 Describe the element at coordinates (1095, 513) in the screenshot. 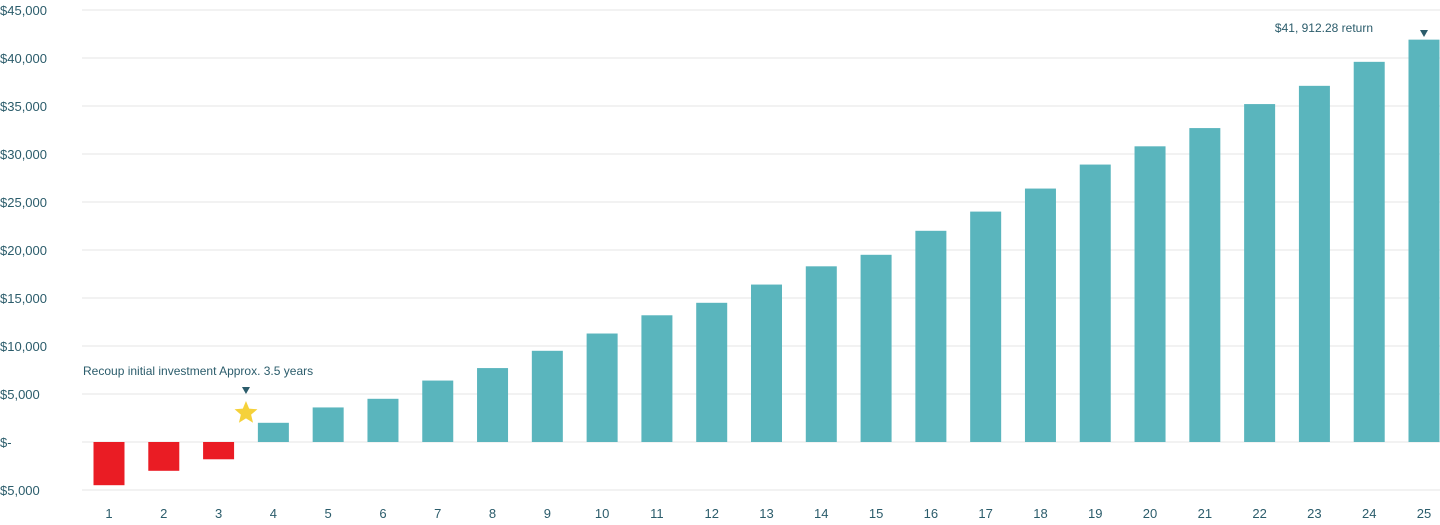

I see `x-tick-label: 19` at that location.